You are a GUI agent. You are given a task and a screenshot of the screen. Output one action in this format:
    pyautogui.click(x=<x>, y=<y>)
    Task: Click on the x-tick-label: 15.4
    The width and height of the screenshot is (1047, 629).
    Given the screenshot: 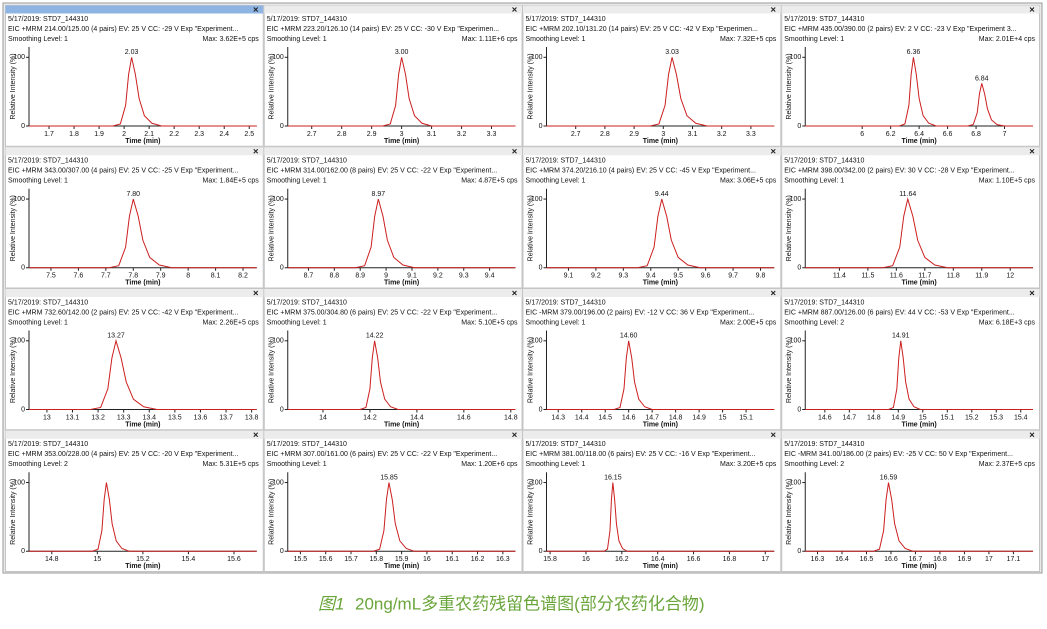 What is the action you would take?
    pyautogui.click(x=1021, y=417)
    